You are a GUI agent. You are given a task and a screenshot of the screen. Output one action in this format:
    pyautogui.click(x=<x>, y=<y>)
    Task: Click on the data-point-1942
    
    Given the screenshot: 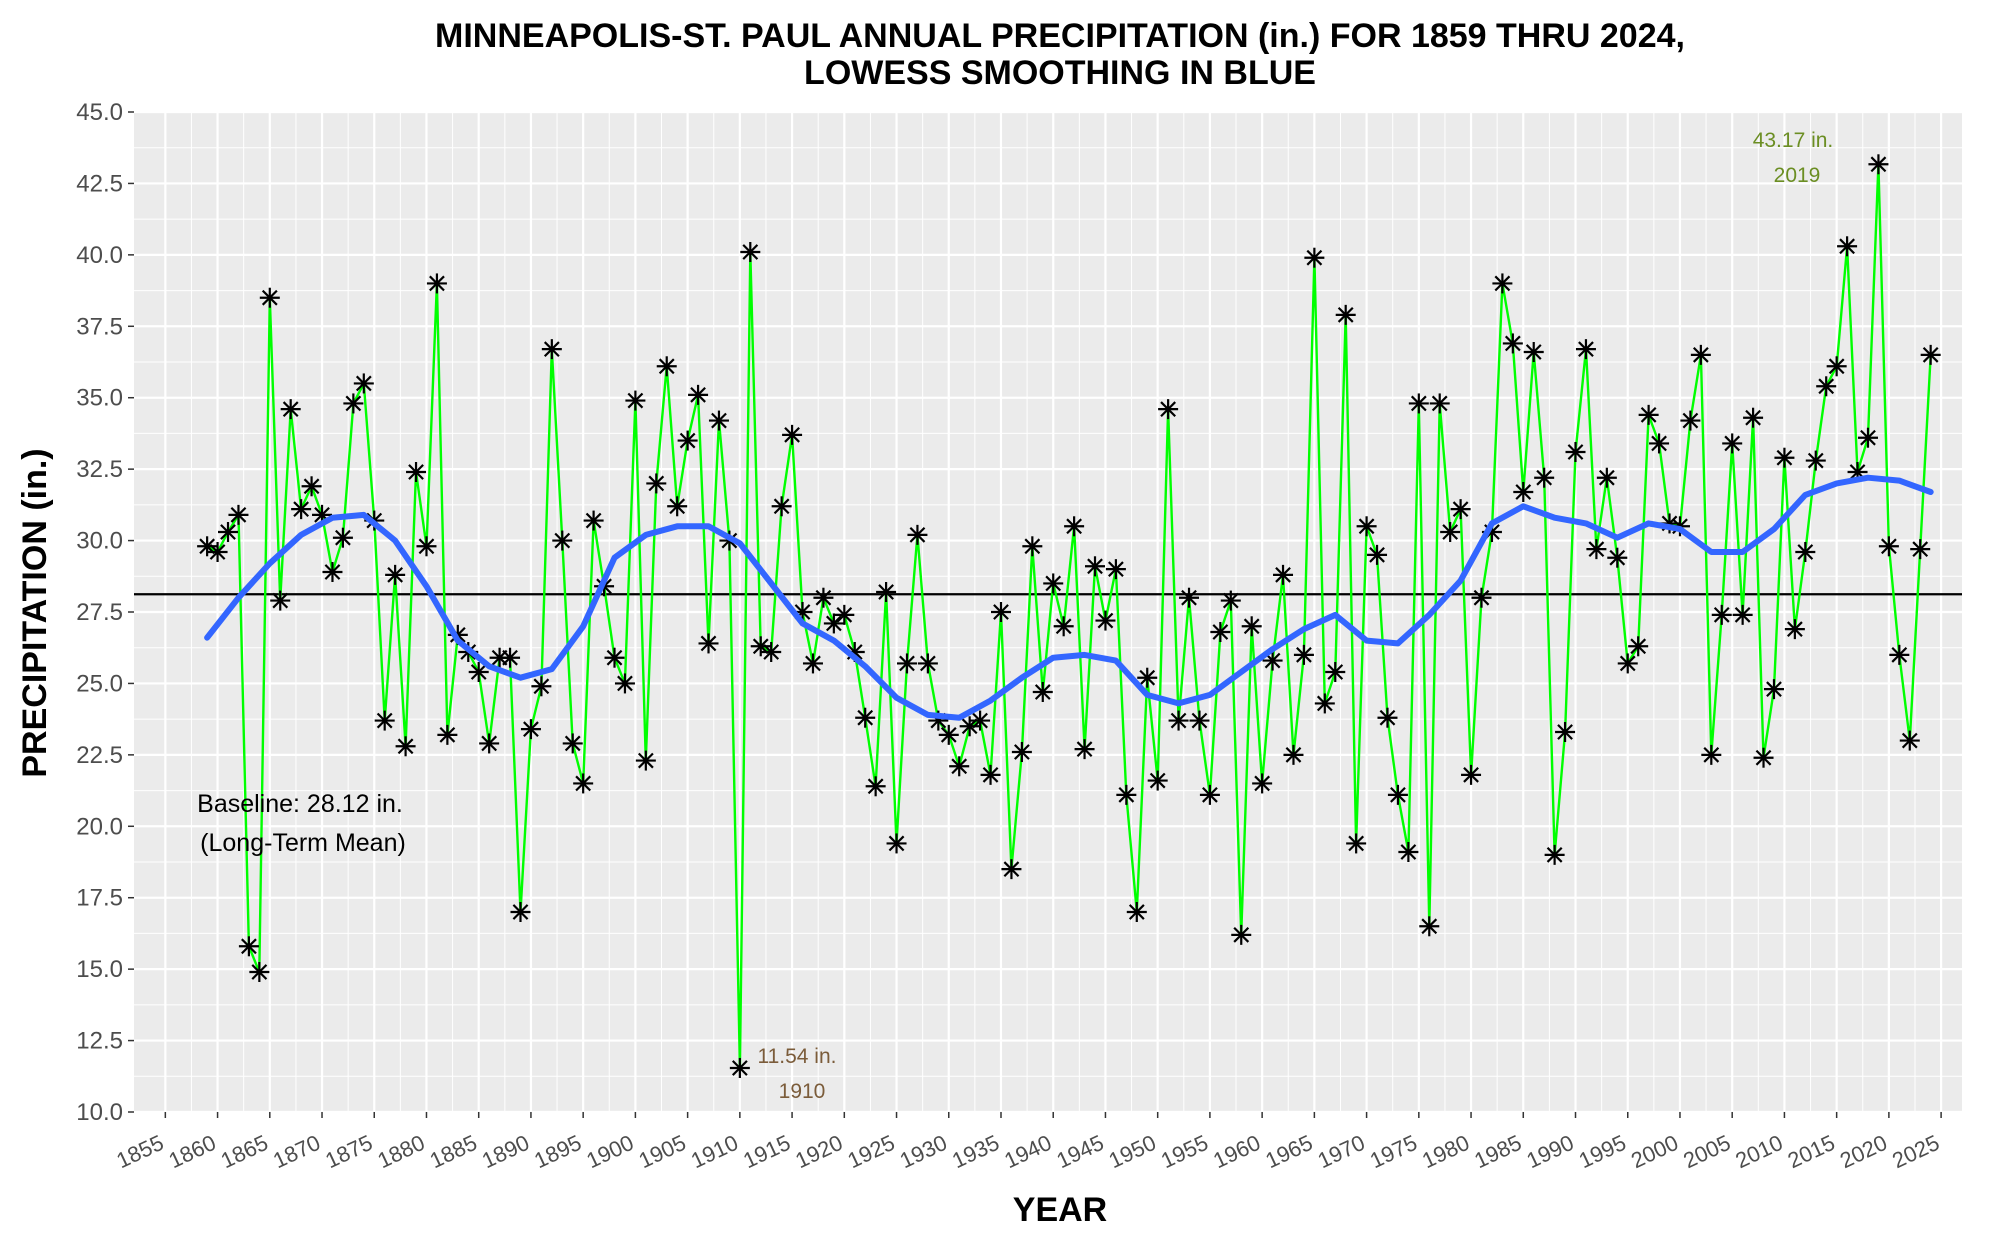 What is the action you would take?
    pyautogui.click(x=1074, y=526)
    